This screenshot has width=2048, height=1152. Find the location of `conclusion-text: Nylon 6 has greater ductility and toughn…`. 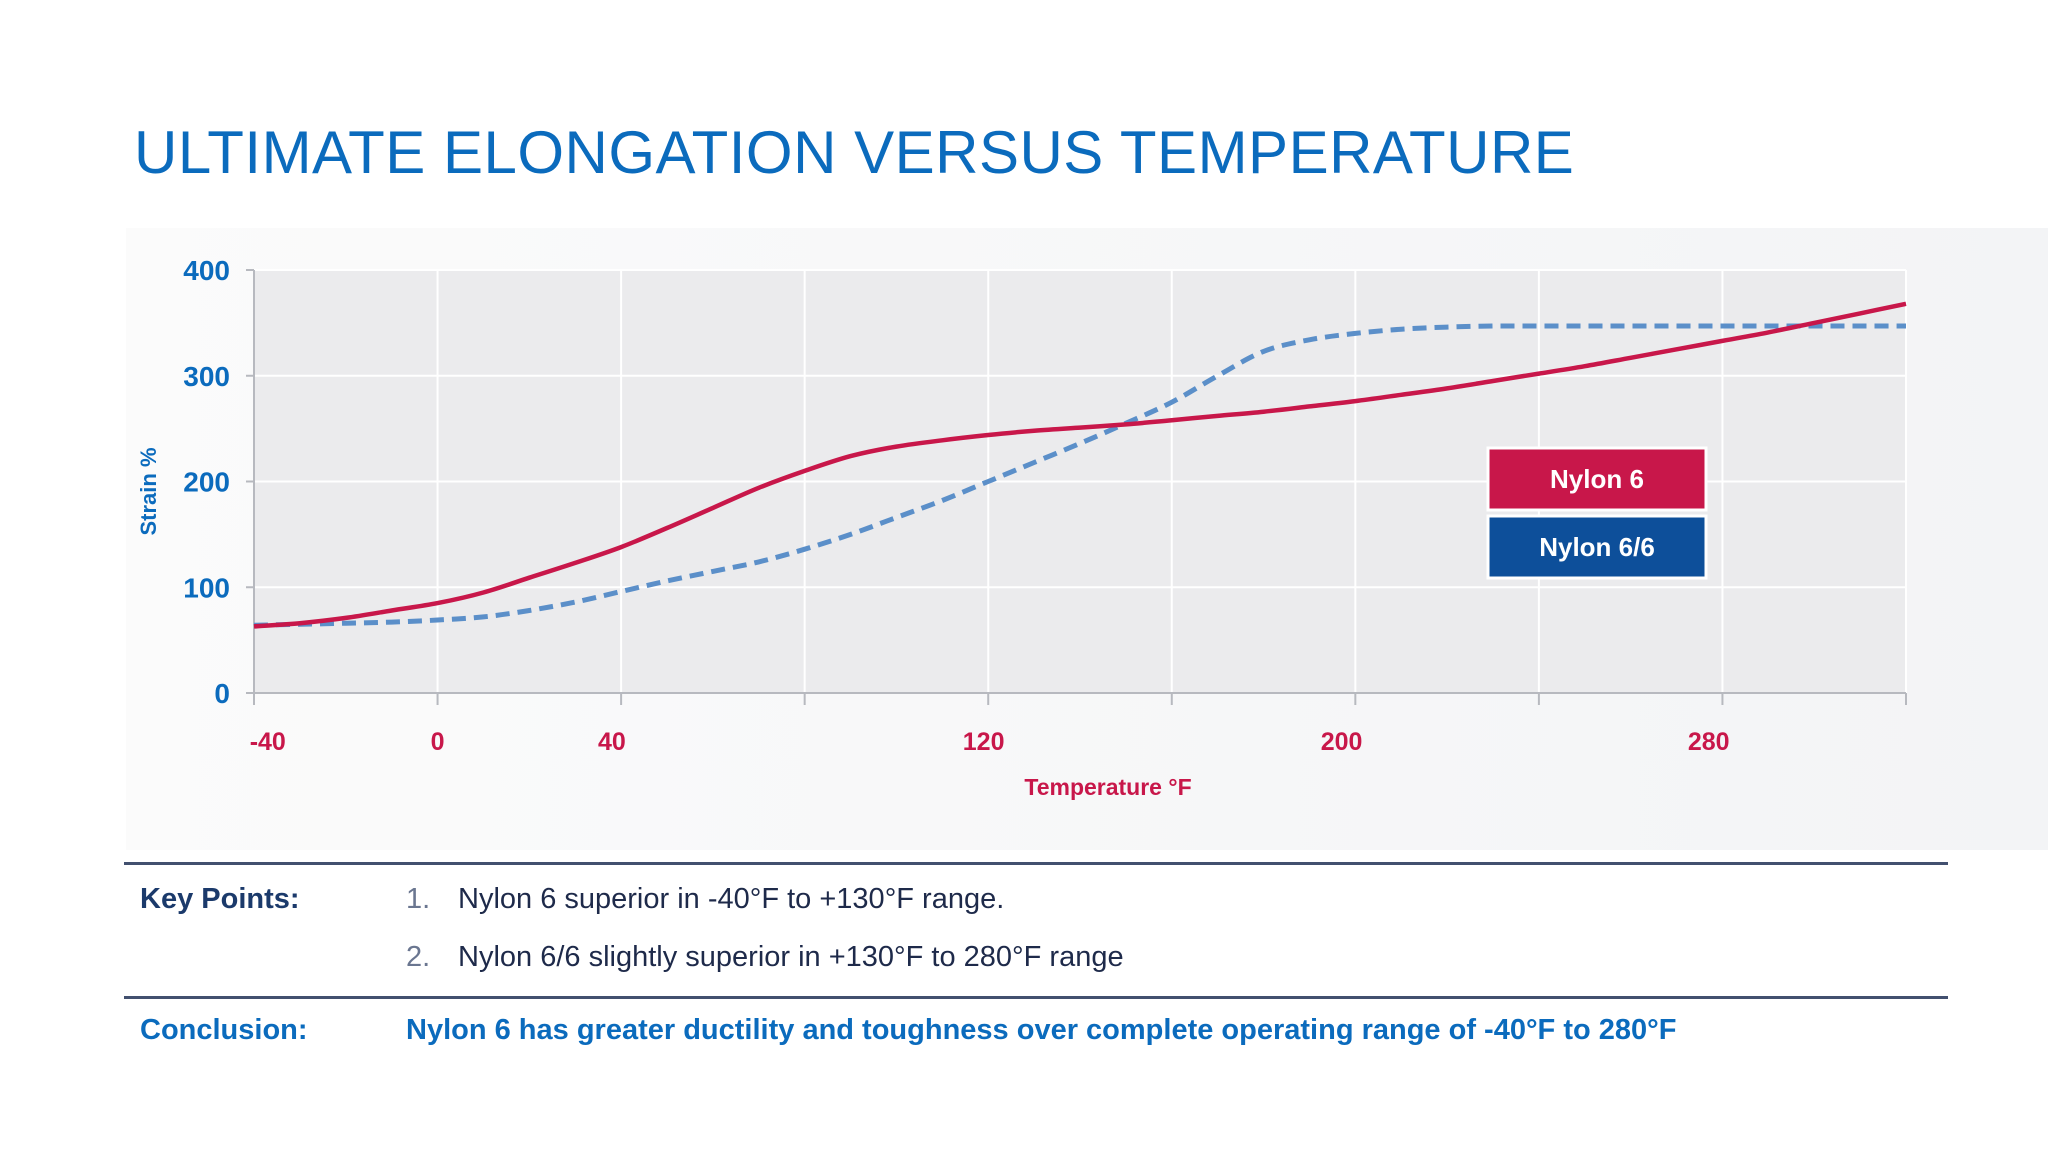

conclusion-text: Nylon 6 has greater ductility and toughn… is located at coordinates (1041, 1030).